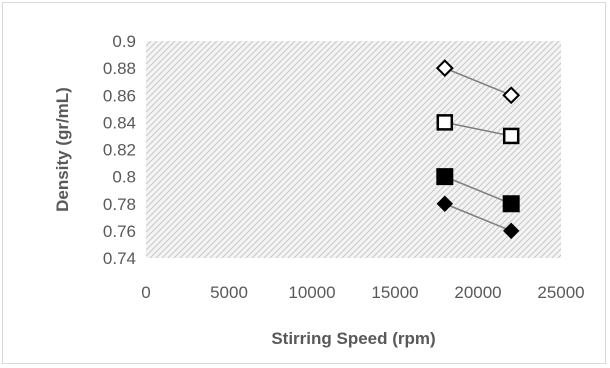  I want to click on x-tick-label: 5000, so click(229, 292).